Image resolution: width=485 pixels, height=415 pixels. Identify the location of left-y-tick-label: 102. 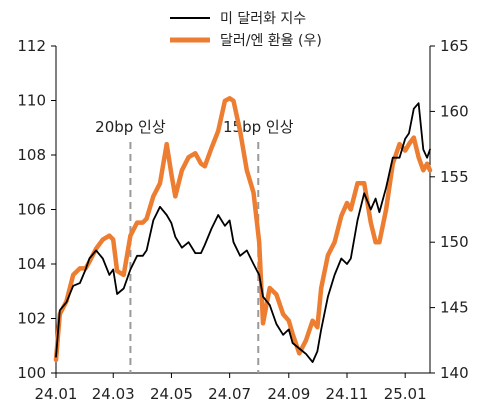
(31, 319).